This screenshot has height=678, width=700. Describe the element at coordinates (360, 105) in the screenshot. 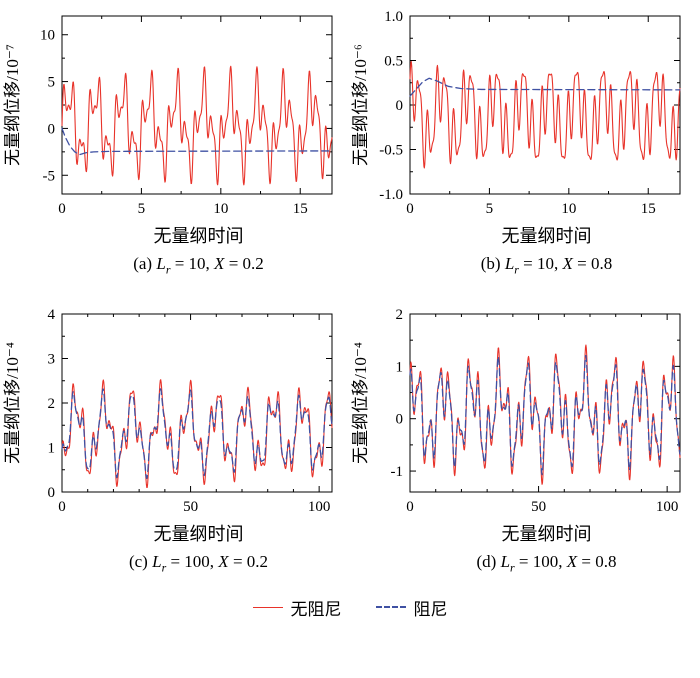

I see `y-axis-label: 无量纲位移/10⁻⁶` at that location.